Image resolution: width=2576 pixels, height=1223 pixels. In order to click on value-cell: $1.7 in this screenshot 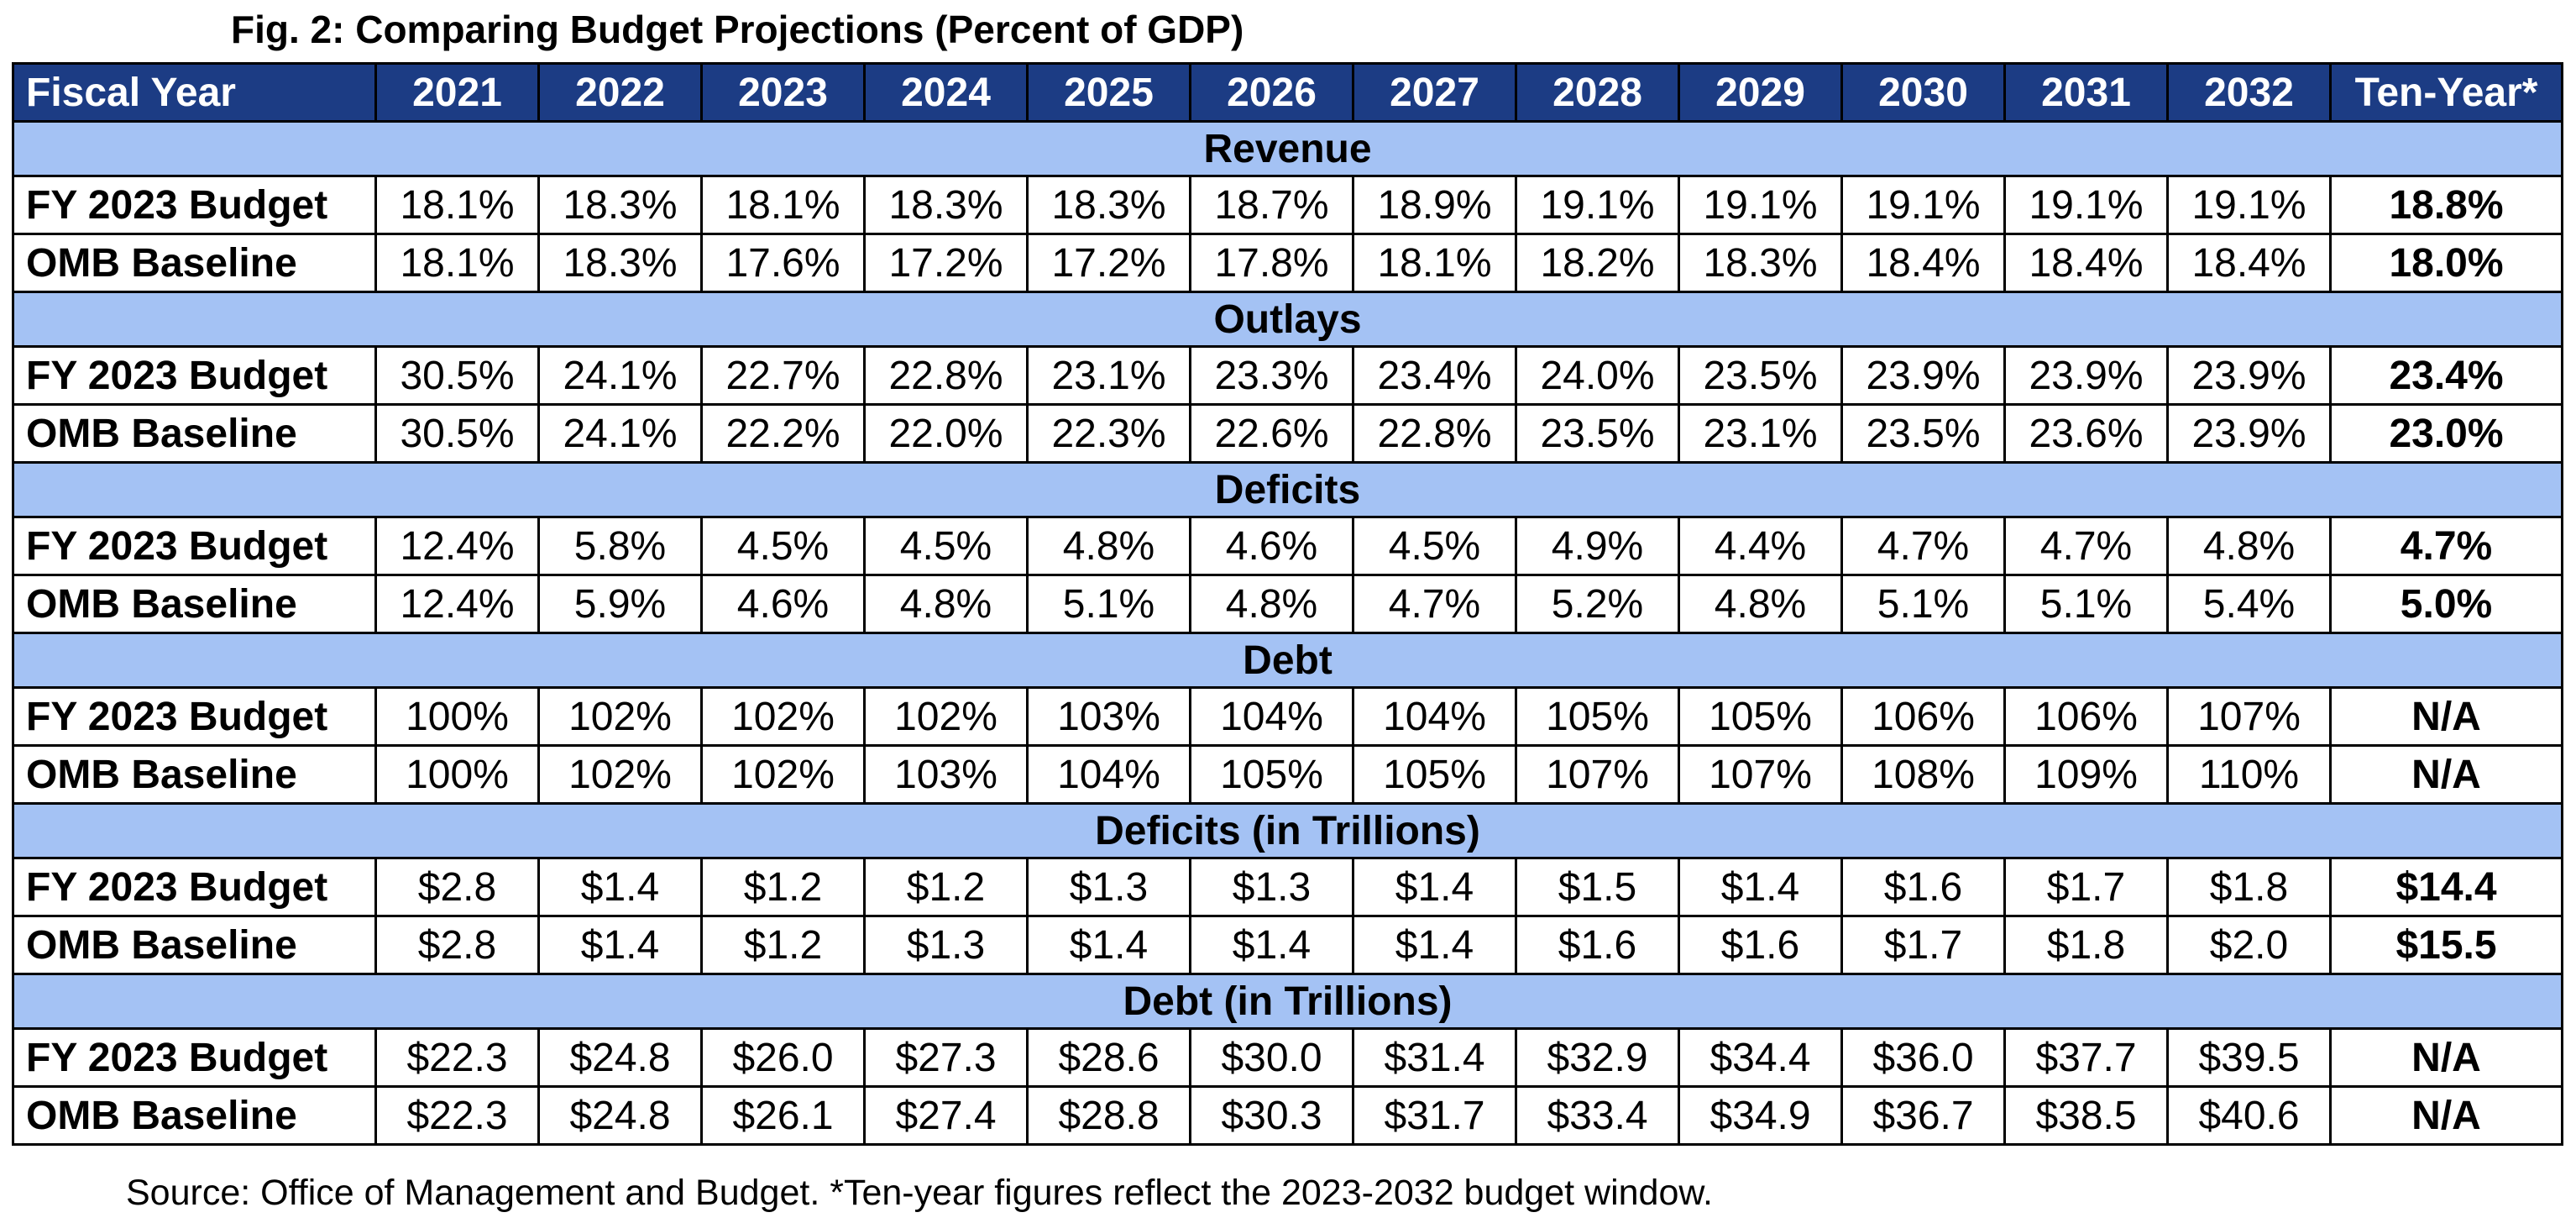, I will do `click(1923, 945)`.